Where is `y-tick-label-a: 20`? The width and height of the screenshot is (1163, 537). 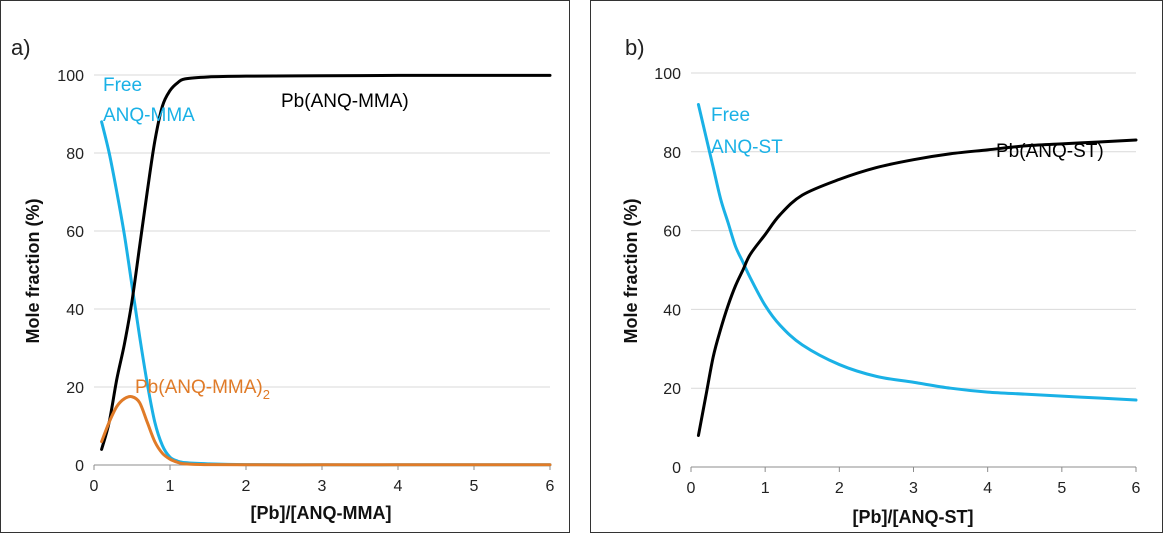 y-tick-label-a: 20 is located at coordinates (75, 388).